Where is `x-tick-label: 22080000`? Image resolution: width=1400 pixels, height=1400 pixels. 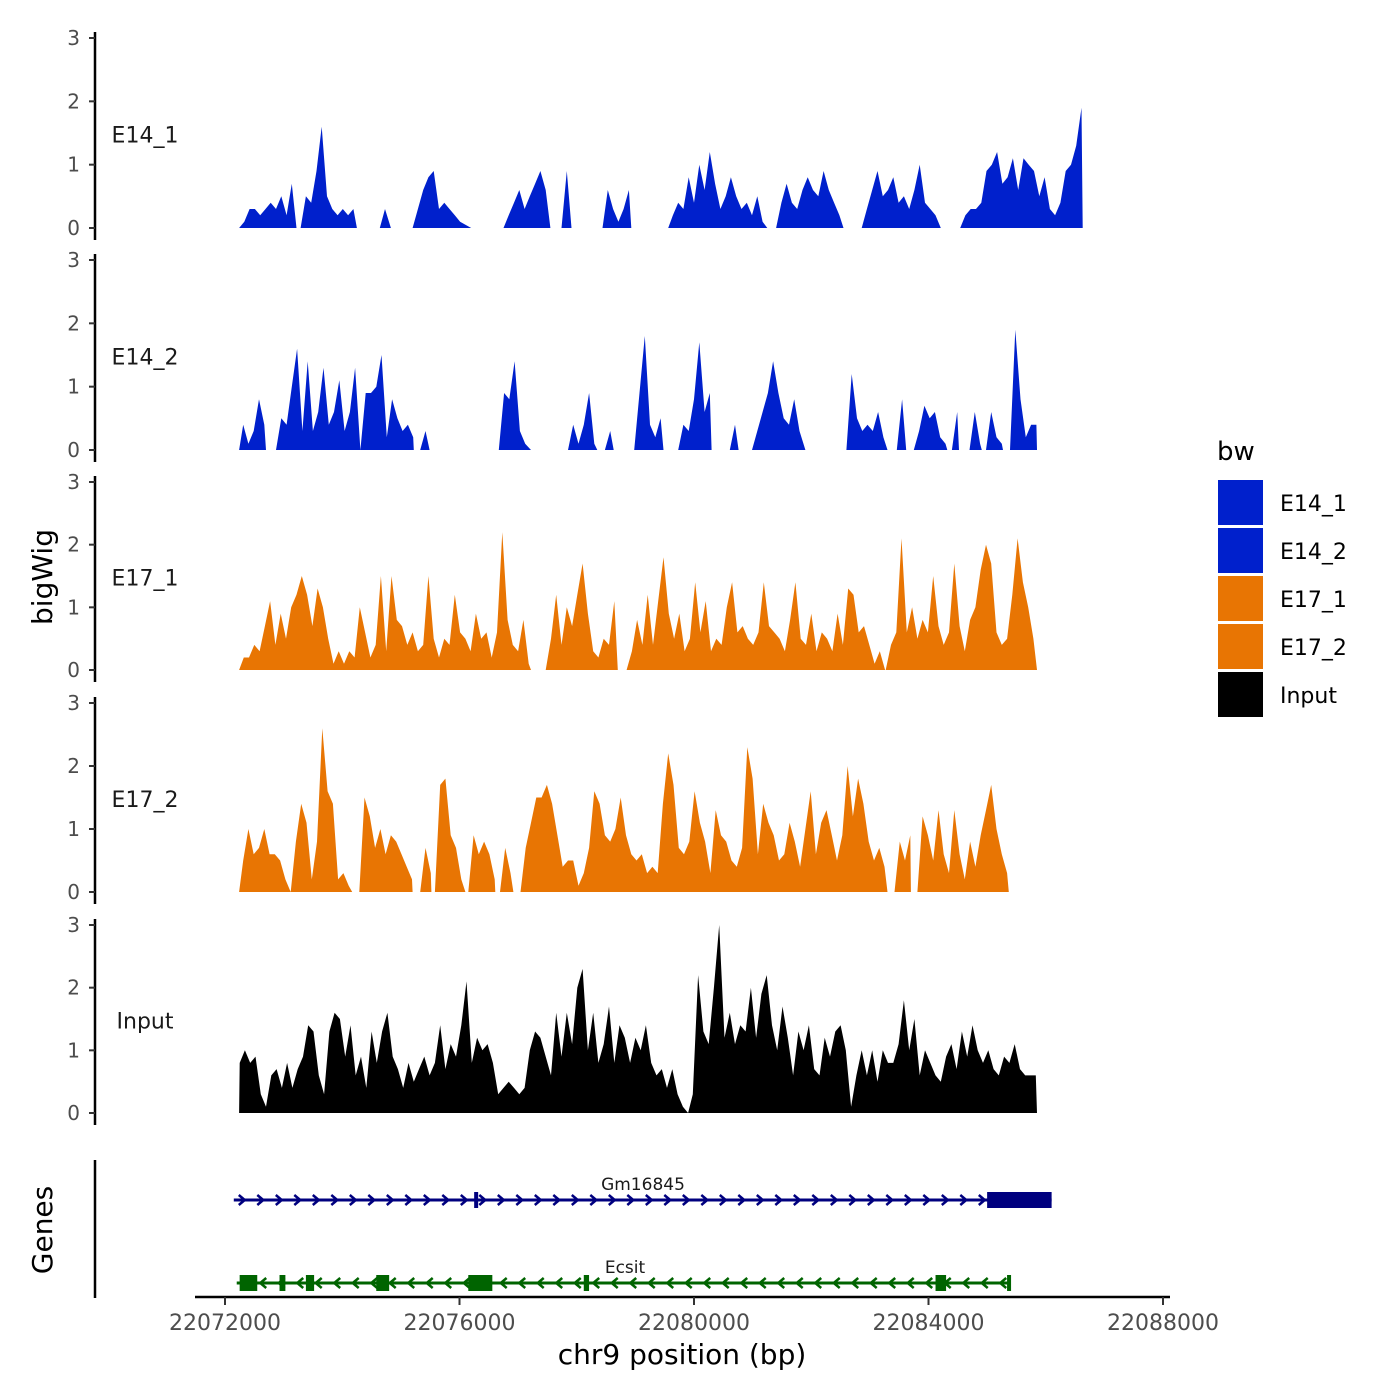 x-tick-label: 22080000 is located at coordinates (694, 1323).